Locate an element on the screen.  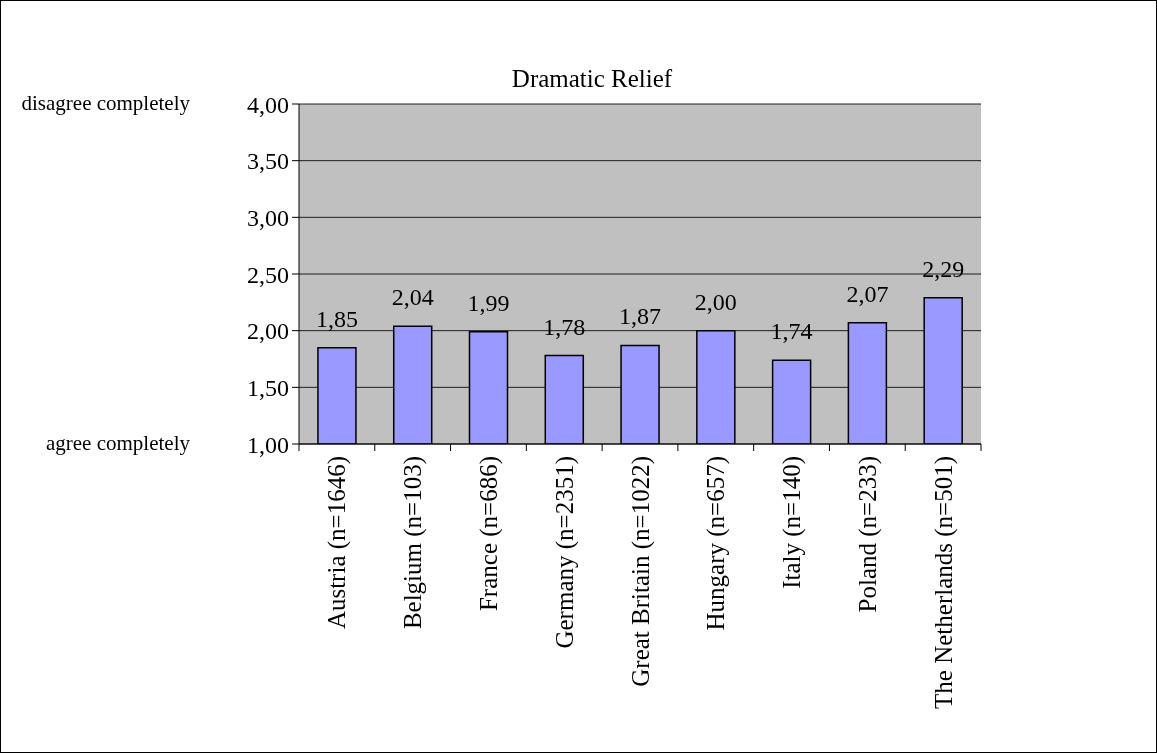
y-tick-label: 3,50 is located at coordinates (268, 161).